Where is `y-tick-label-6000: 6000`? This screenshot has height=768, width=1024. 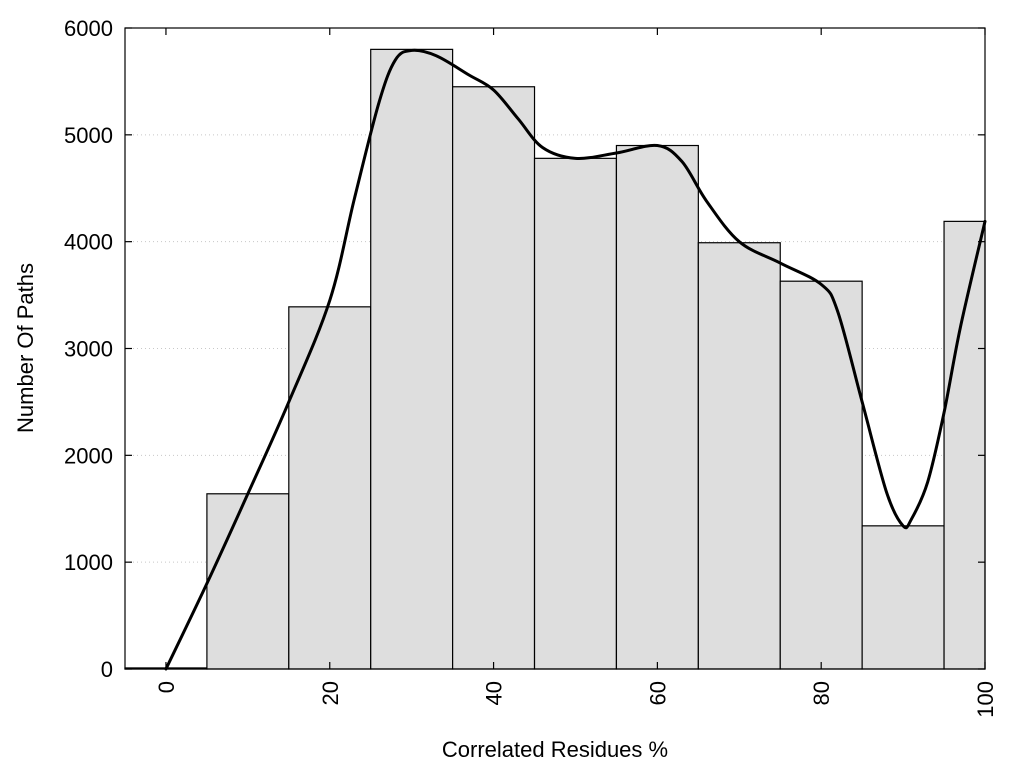
y-tick-label-6000: 6000 is located at coordinates (88, 28).